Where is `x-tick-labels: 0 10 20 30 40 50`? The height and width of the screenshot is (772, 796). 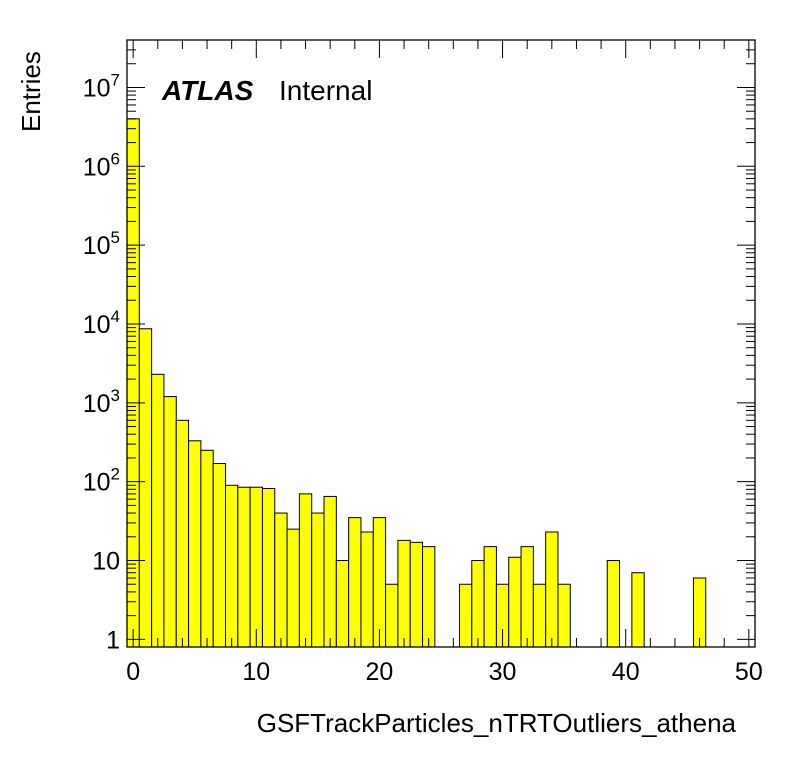
x-tick-labels: 0 10 20 30 40 50 is located at coordinates (444, 672).